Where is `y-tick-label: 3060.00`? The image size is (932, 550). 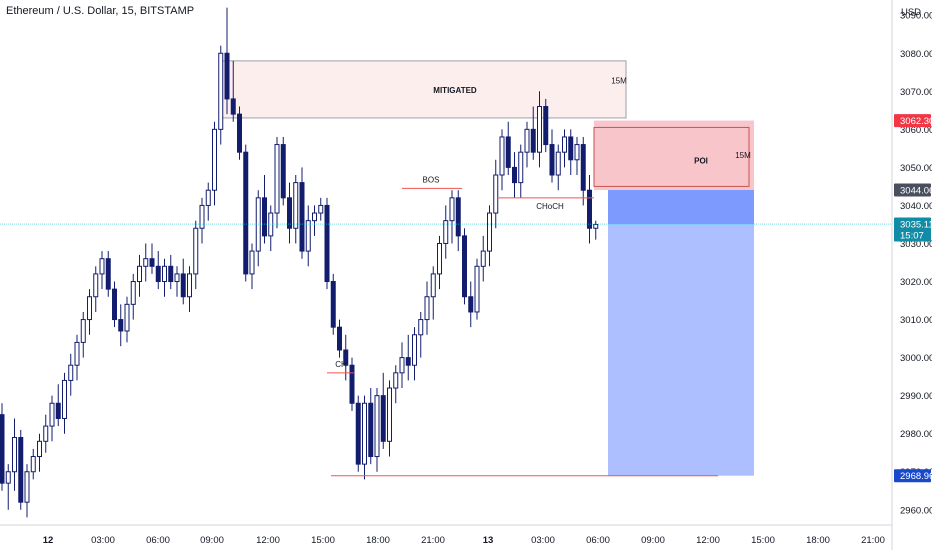
y-tick-label: 3060.00 is located at coordinates (916, 130).